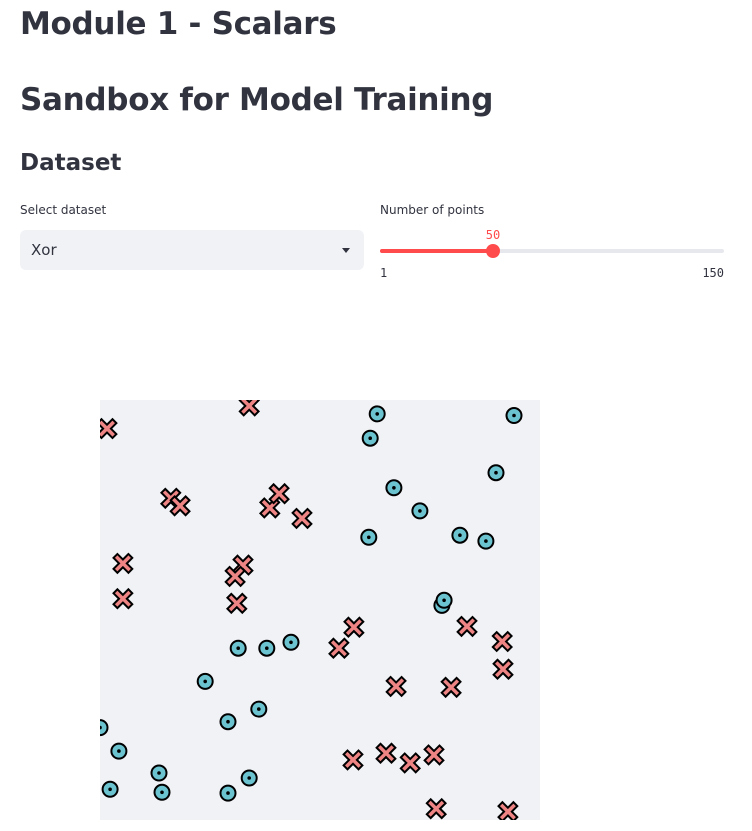  What do you see at coordinates (432, 210) in the screenshot?
I see `points-slider-label: Number of points` at bounding box center [432, 210].